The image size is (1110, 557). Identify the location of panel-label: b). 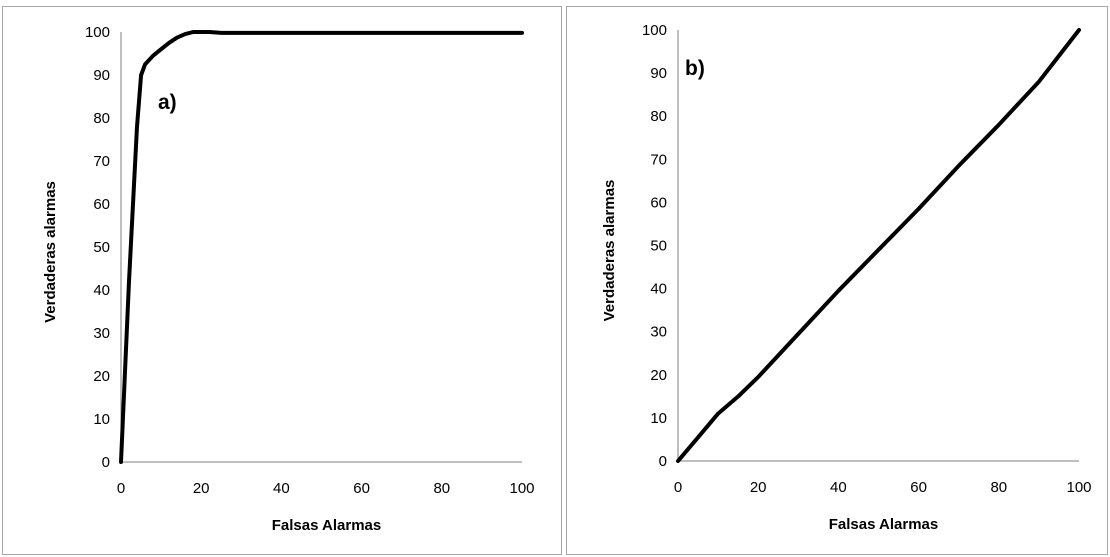
(695, 68).